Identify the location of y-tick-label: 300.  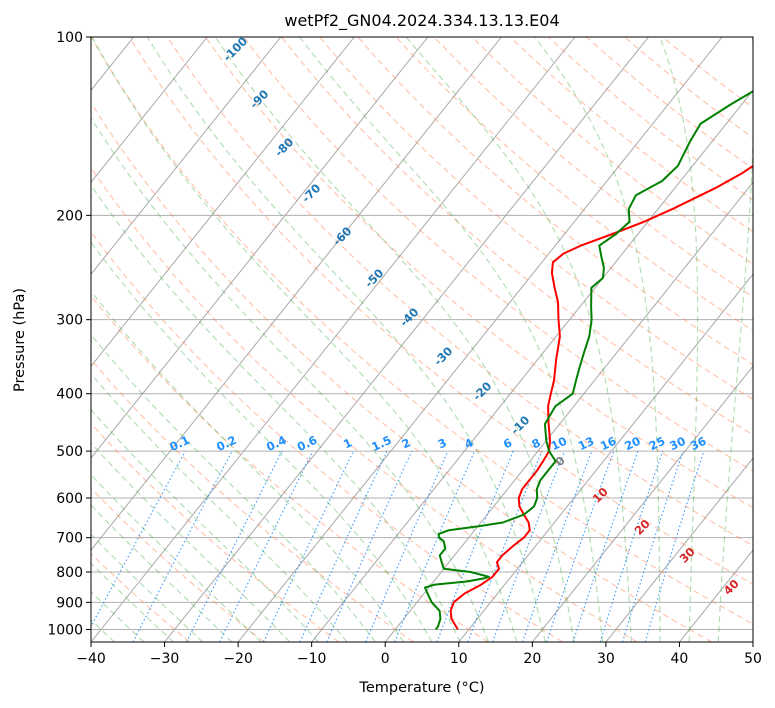
(69, 321).